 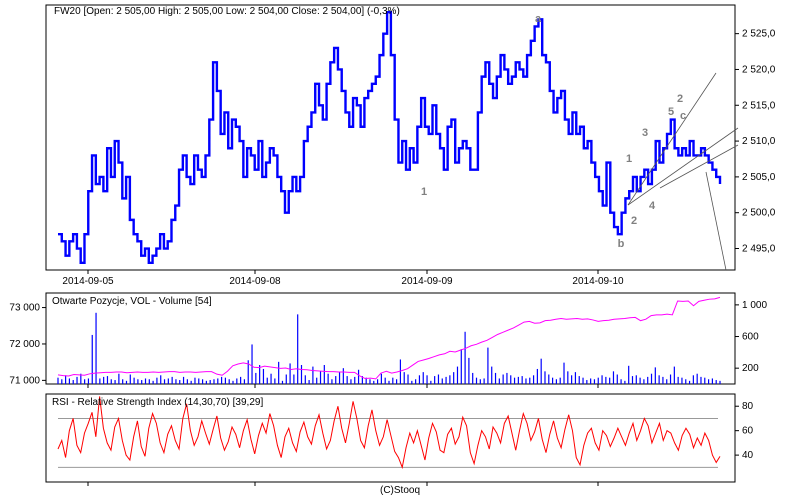 I want to click on trend-line-lower, so click(x=683, y=166).